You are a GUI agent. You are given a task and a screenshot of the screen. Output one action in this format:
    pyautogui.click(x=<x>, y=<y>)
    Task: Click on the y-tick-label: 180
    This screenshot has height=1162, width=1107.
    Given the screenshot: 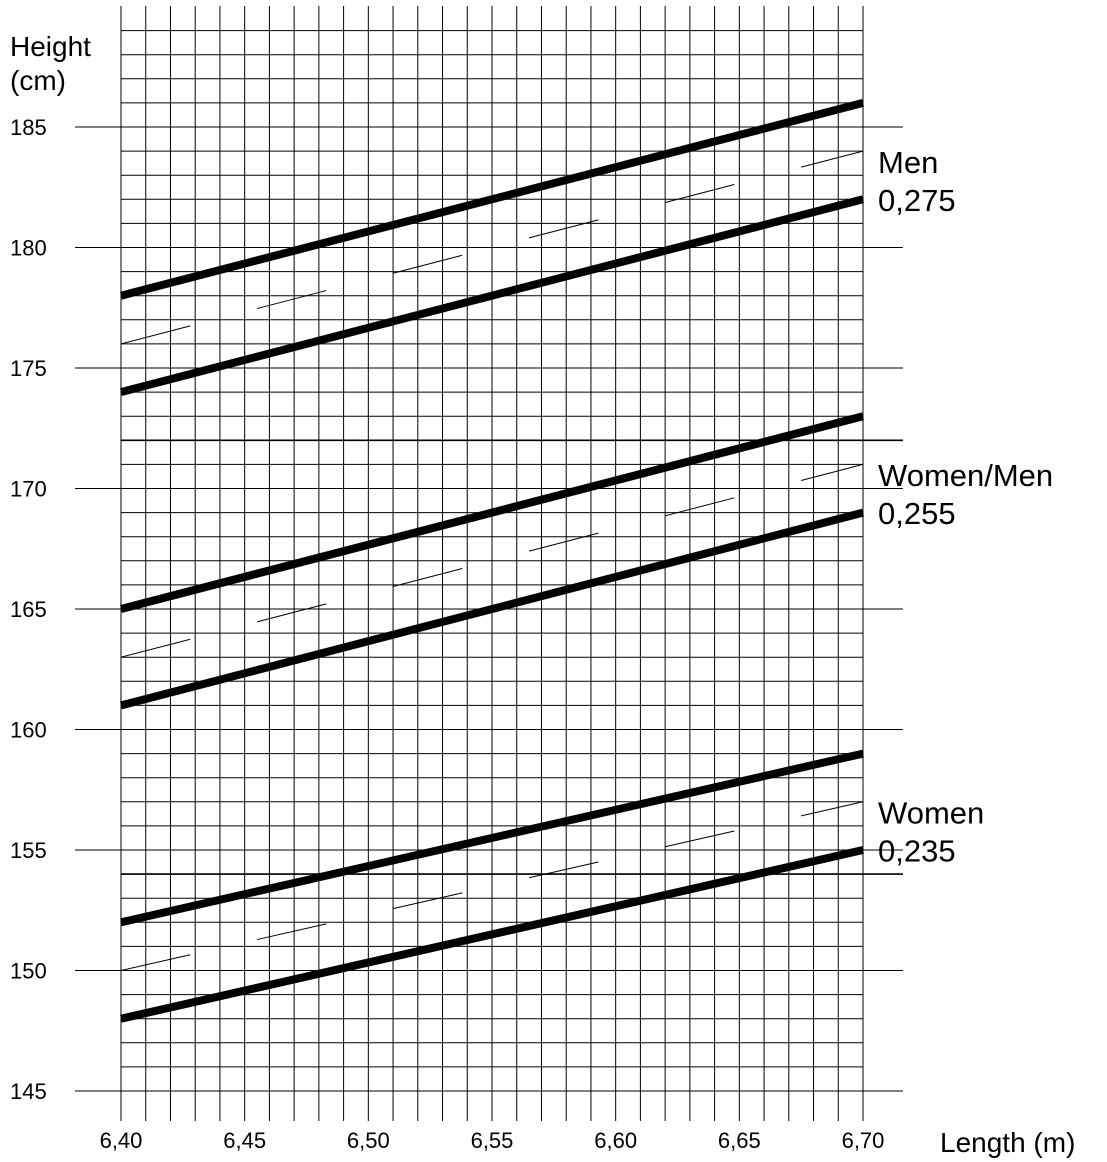 What is the action you would take?
    pyautogui.click(x=28, y=248)
    